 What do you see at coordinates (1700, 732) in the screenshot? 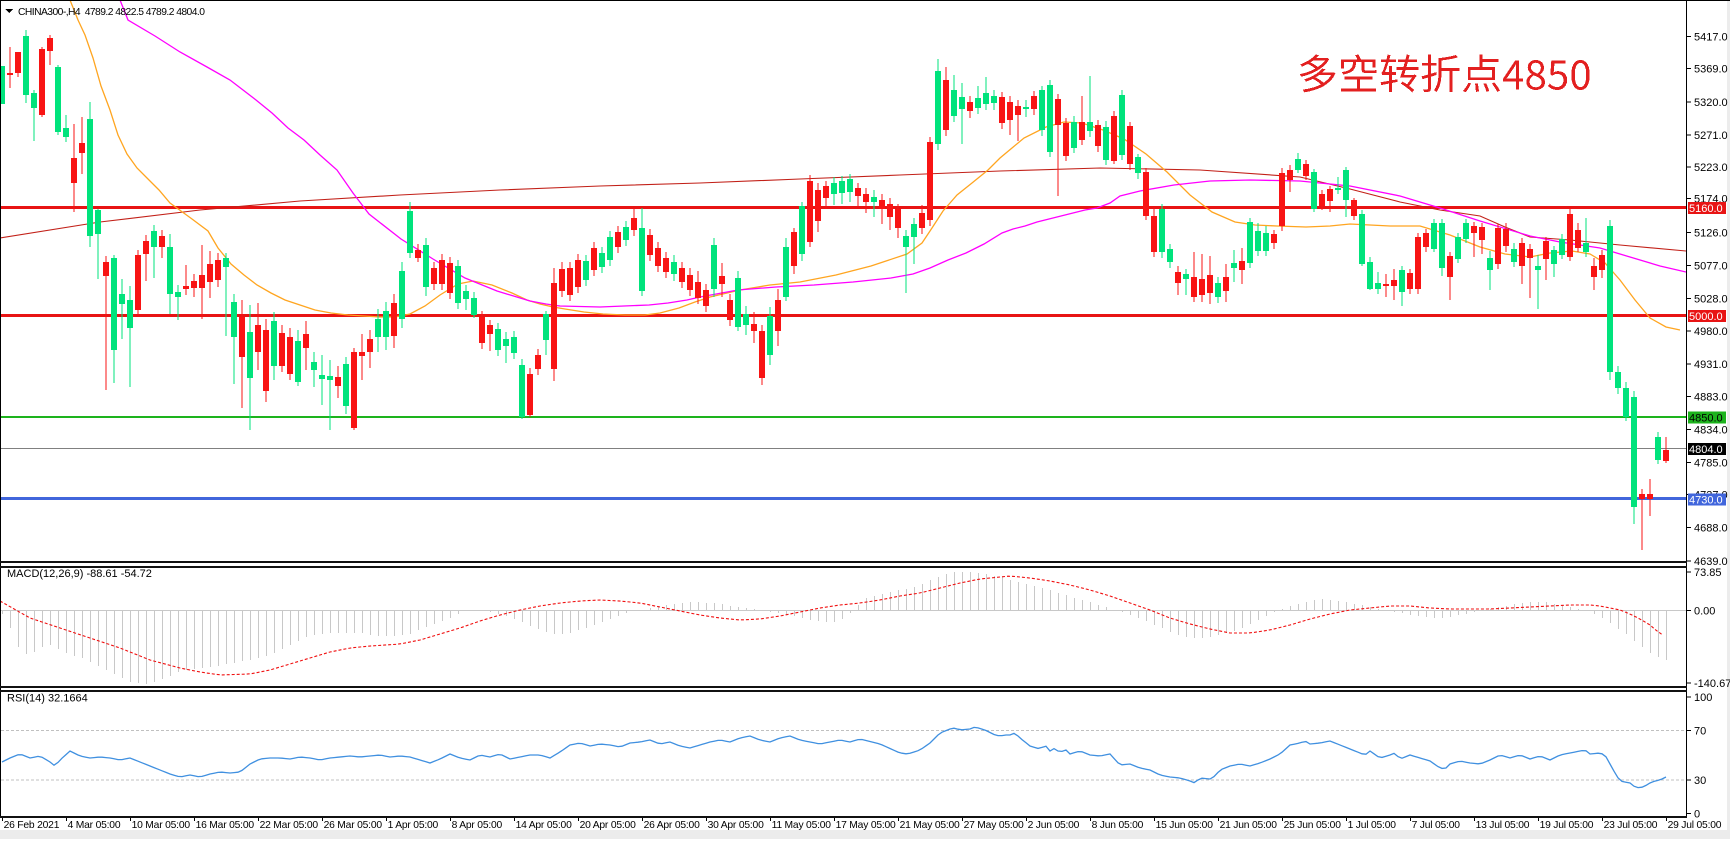
I see `svg-text: 70` at bounding box center [1700, 732].